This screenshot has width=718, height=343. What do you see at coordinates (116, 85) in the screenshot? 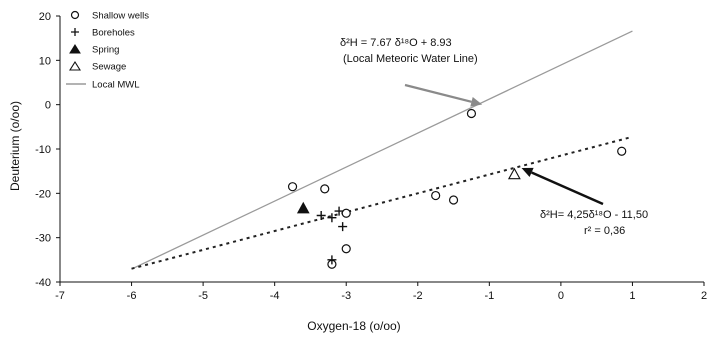
I see `legend-label-local-mwl: Local MWL` at bounding box center [116, 85].